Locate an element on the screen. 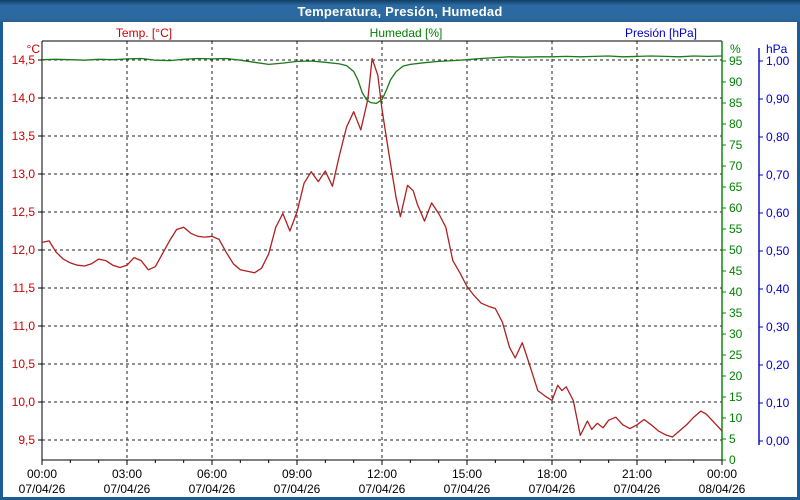  svg-text: 45 is located at coordinates (736, 271).